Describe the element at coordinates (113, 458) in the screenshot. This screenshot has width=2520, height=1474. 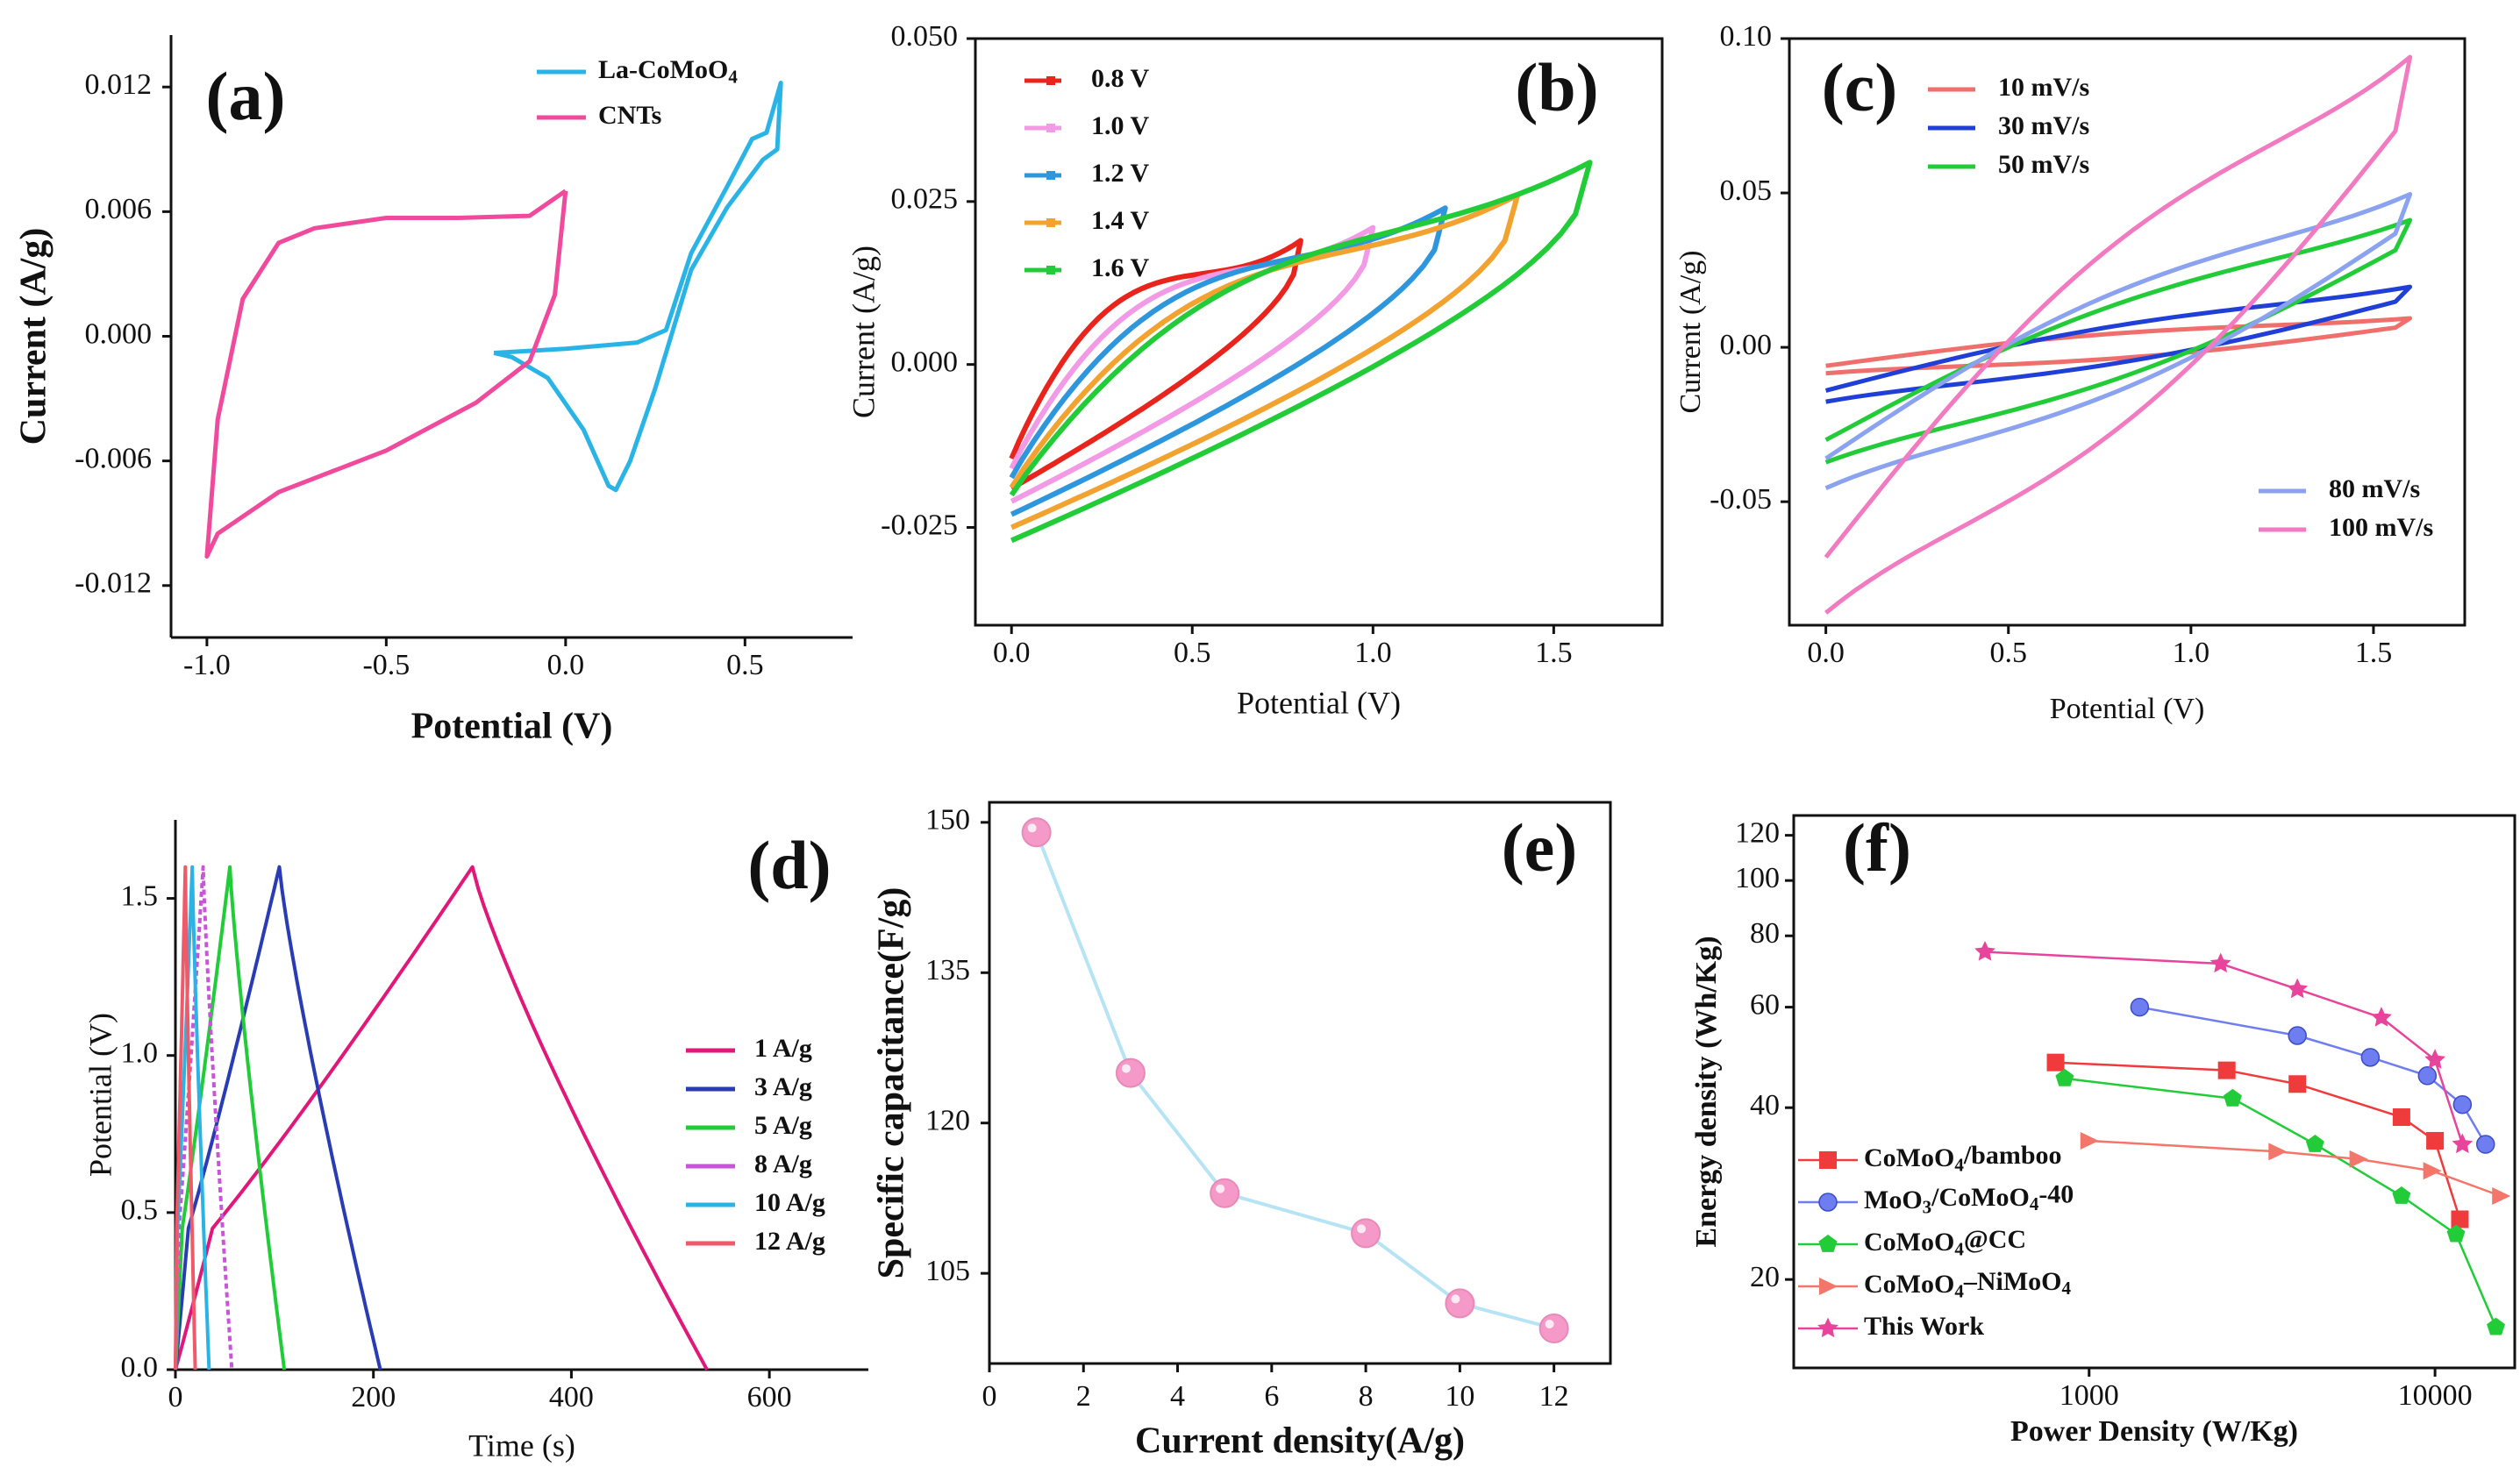
I see `y-tick-label: -0.006` at that location.